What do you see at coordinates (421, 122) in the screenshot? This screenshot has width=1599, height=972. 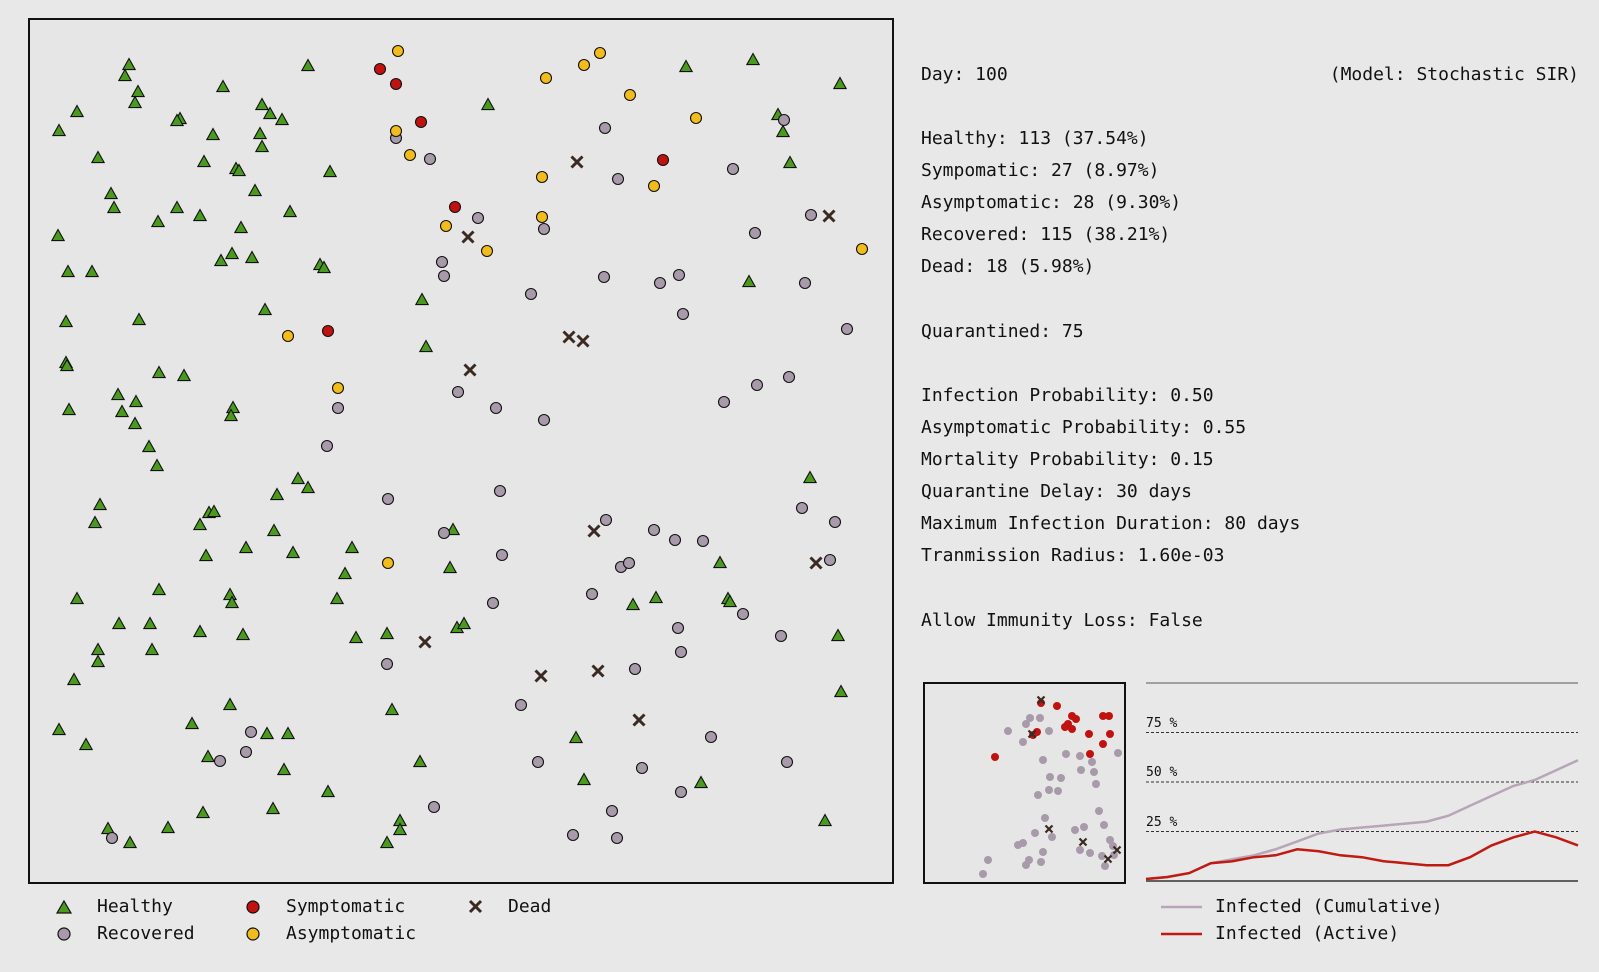 I see `agent-symptomatic` at bounding box center [421, 122].